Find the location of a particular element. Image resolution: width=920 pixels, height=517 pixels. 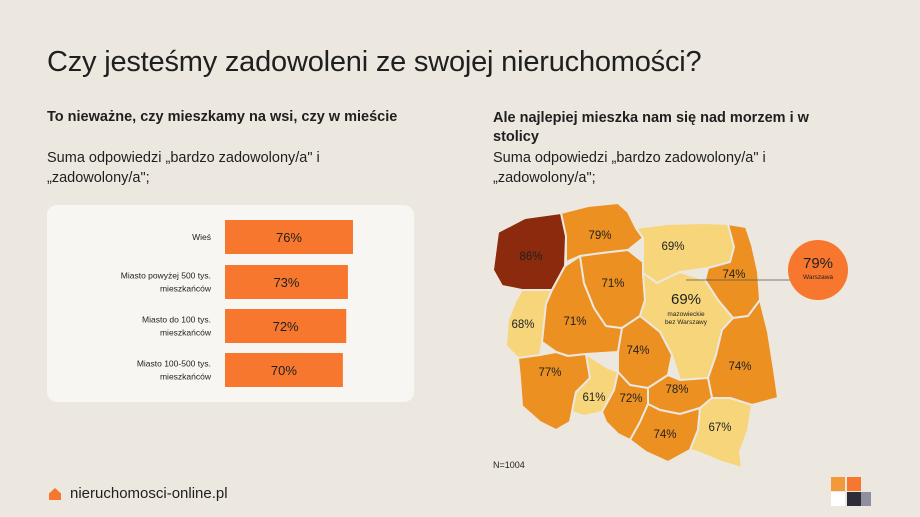

footer-site: nieruchomosci-online.pl is located at coordinates (149, 493).